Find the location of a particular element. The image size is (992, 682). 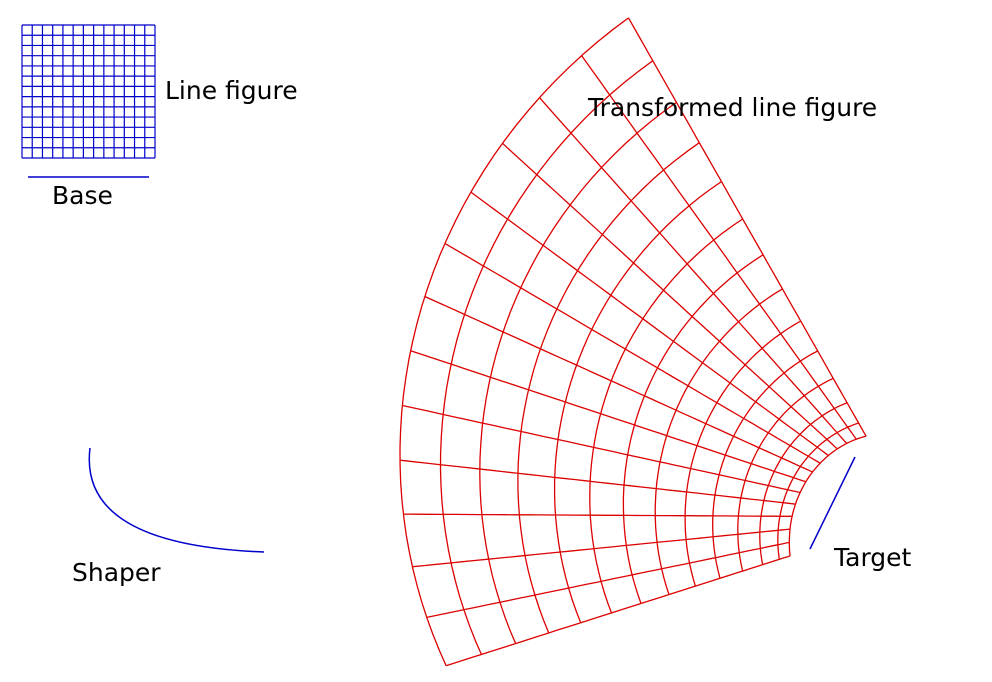

shaper-label: Shaper is located at coordinates (116, 572).